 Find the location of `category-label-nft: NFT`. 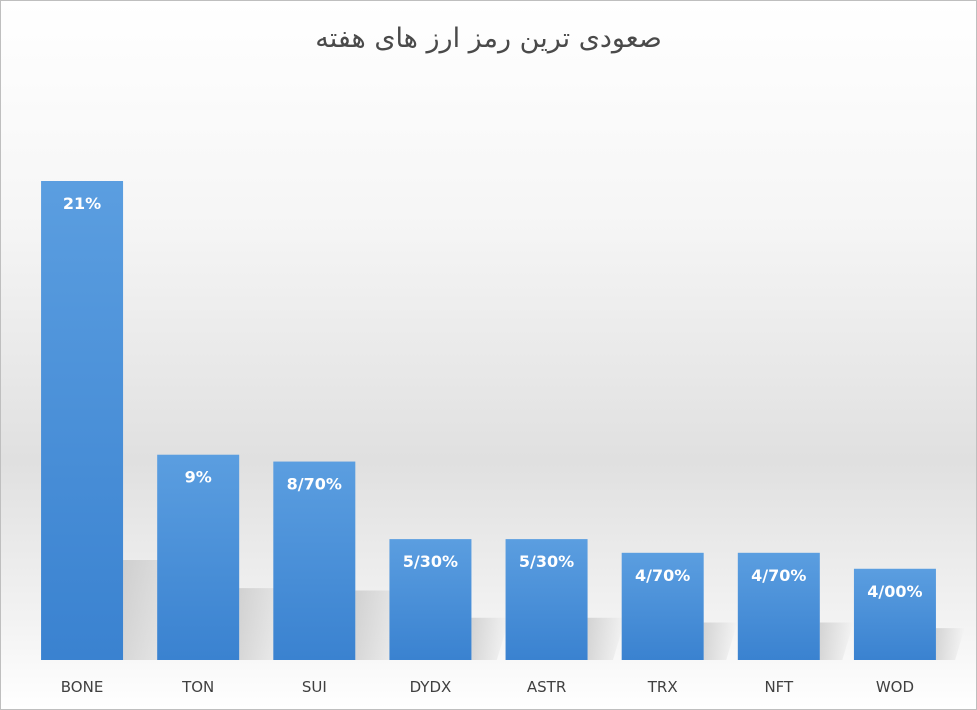

category-label-nft: NFT is located at coordinates (779, 687).